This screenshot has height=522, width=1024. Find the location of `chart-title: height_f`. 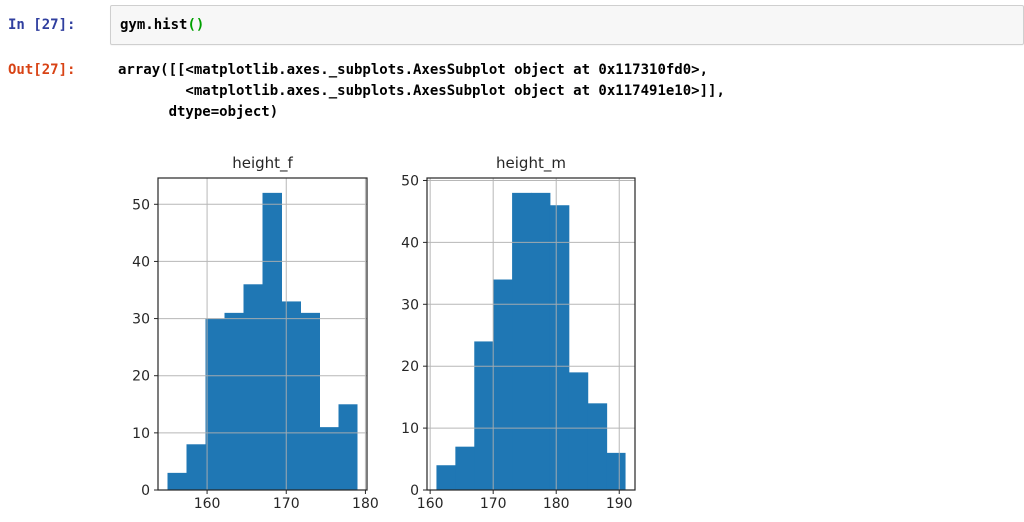

chart-title: height_f is located at coordinates (262, 163).